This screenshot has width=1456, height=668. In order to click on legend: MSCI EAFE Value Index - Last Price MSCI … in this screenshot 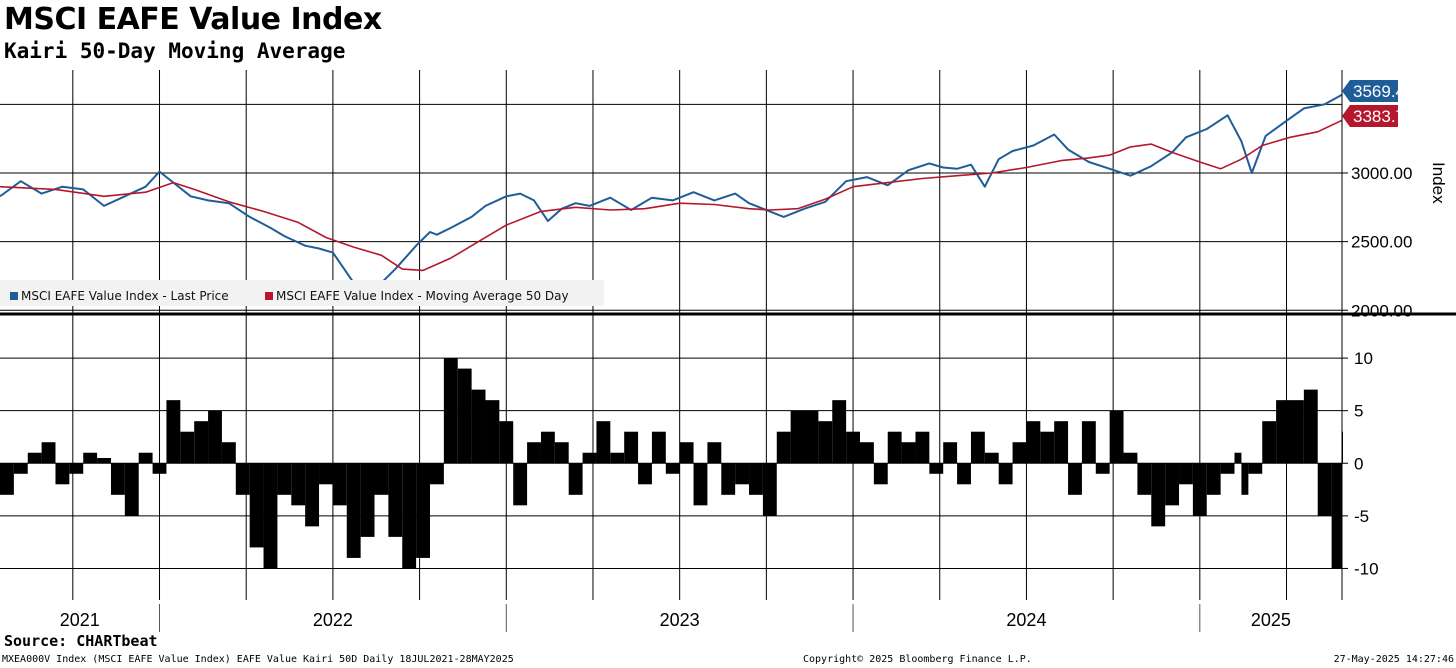, I will do `click(302, 293)`.